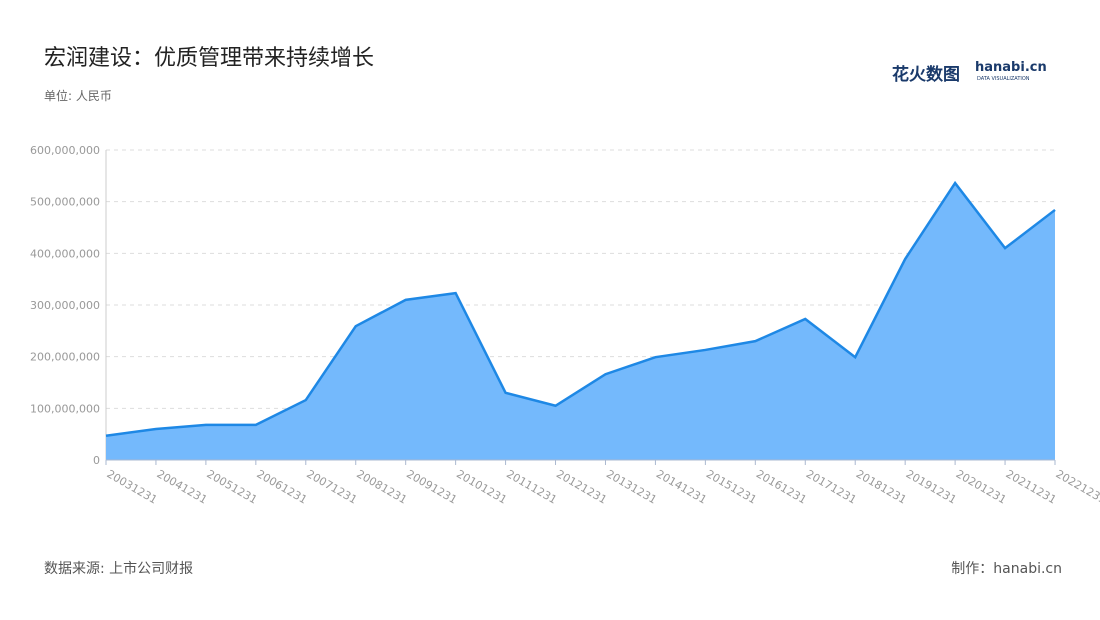 The height and width of the screenshot is (620, 1100). What do you see at coordinates (481, 486) in the screenshot?
I see `x-tick-label: 20101231` at bounding box center [481, 486].